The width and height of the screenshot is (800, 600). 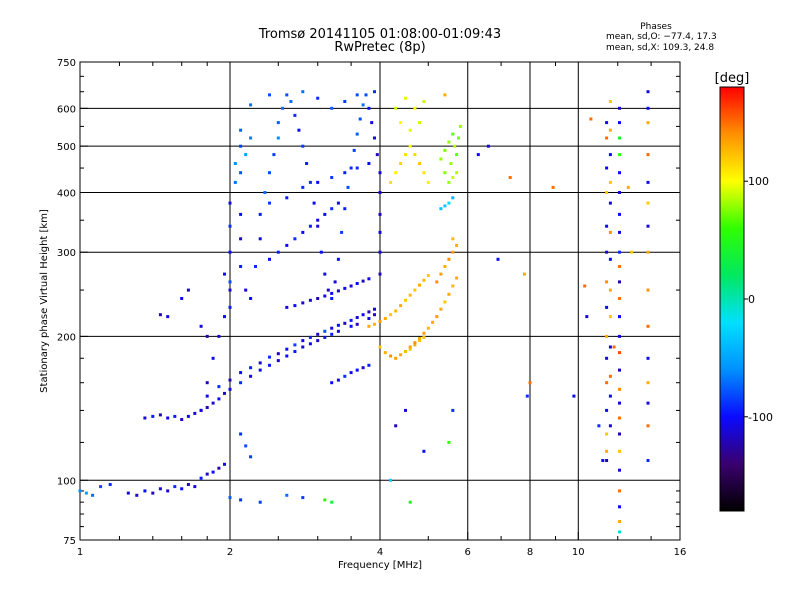 What do you see at coordinates (380, 47) in the screenshot?
I see `chart-subtitle: RwPretec (8p)` at bounding box center [380, 47].